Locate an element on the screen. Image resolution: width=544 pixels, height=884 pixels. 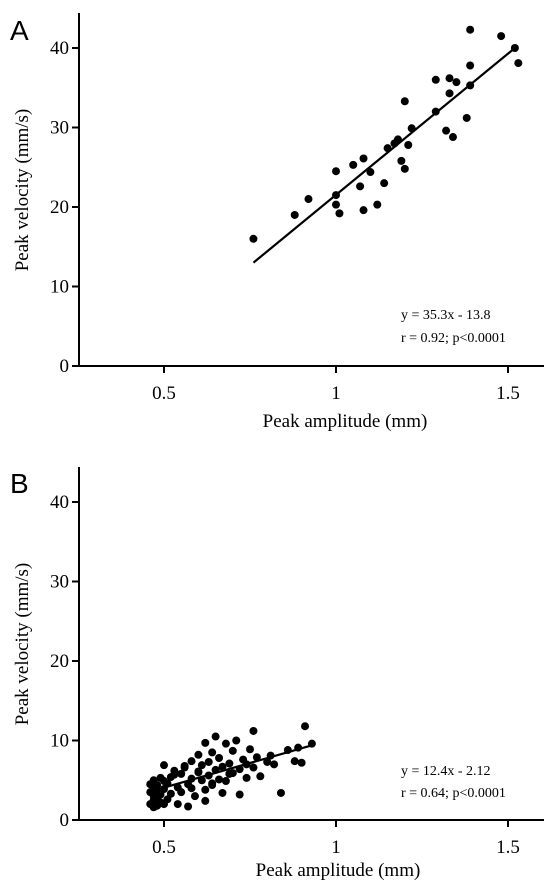
x-tick-label: 1 is located at coordinates (336, 393).